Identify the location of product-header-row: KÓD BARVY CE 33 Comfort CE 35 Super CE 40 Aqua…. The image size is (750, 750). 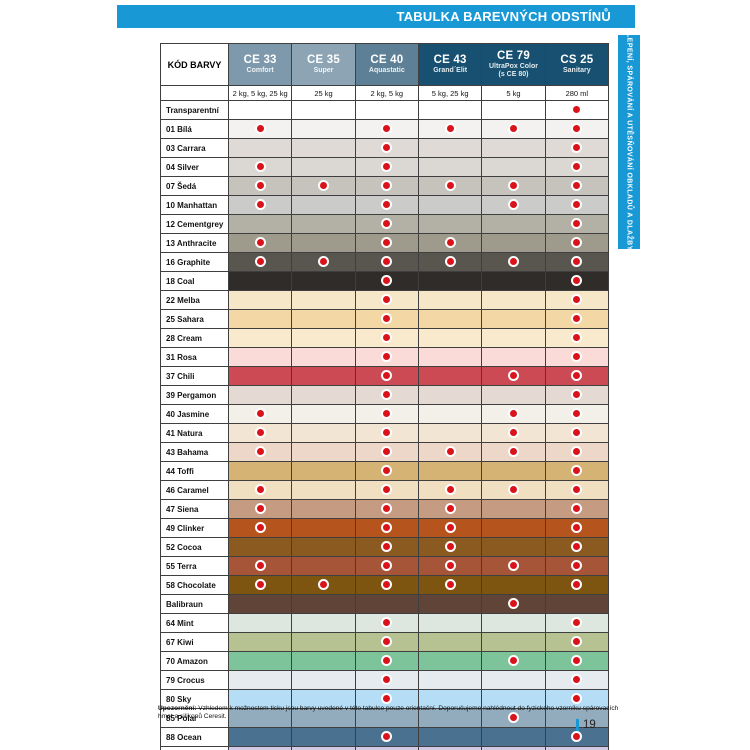
(385, 64).